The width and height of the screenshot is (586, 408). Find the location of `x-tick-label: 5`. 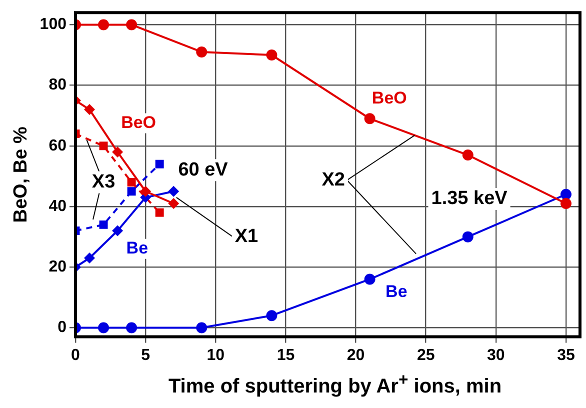

x-tick-label: 5 is located at coordinates (145, 355).